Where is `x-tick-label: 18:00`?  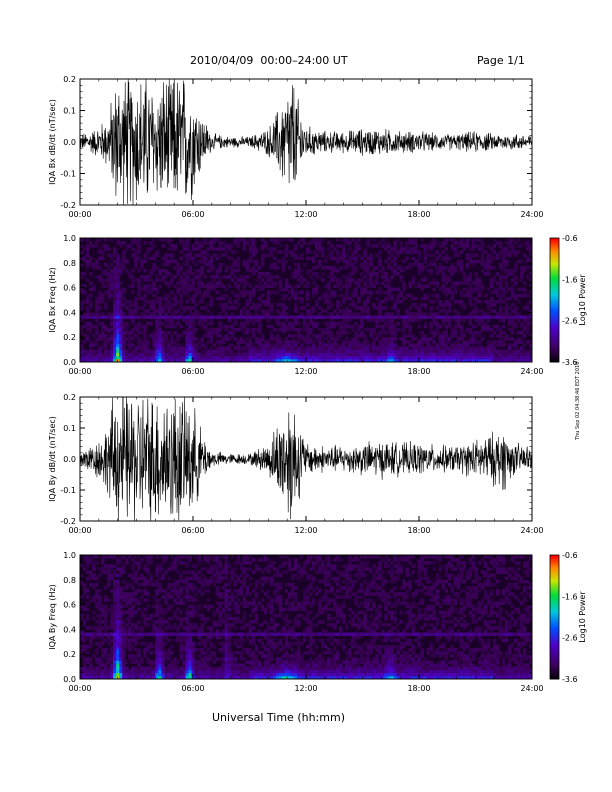 x-tick-label: 18:00 is located at coordinates (418, 214).